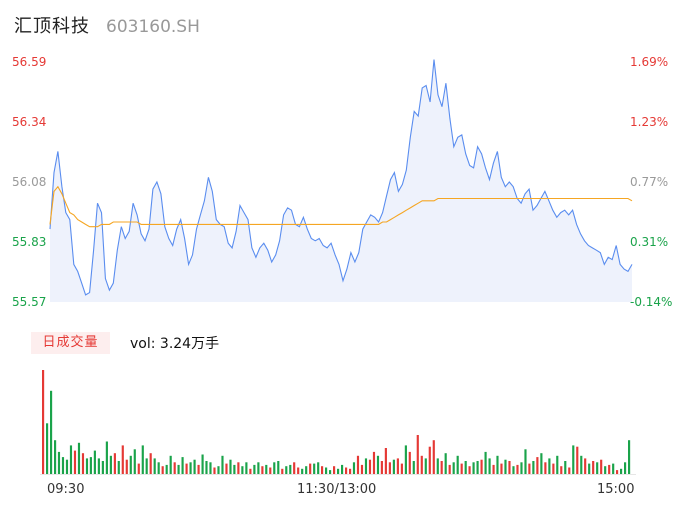  I want to click on price-tick: 56.34, so click(29, 122).